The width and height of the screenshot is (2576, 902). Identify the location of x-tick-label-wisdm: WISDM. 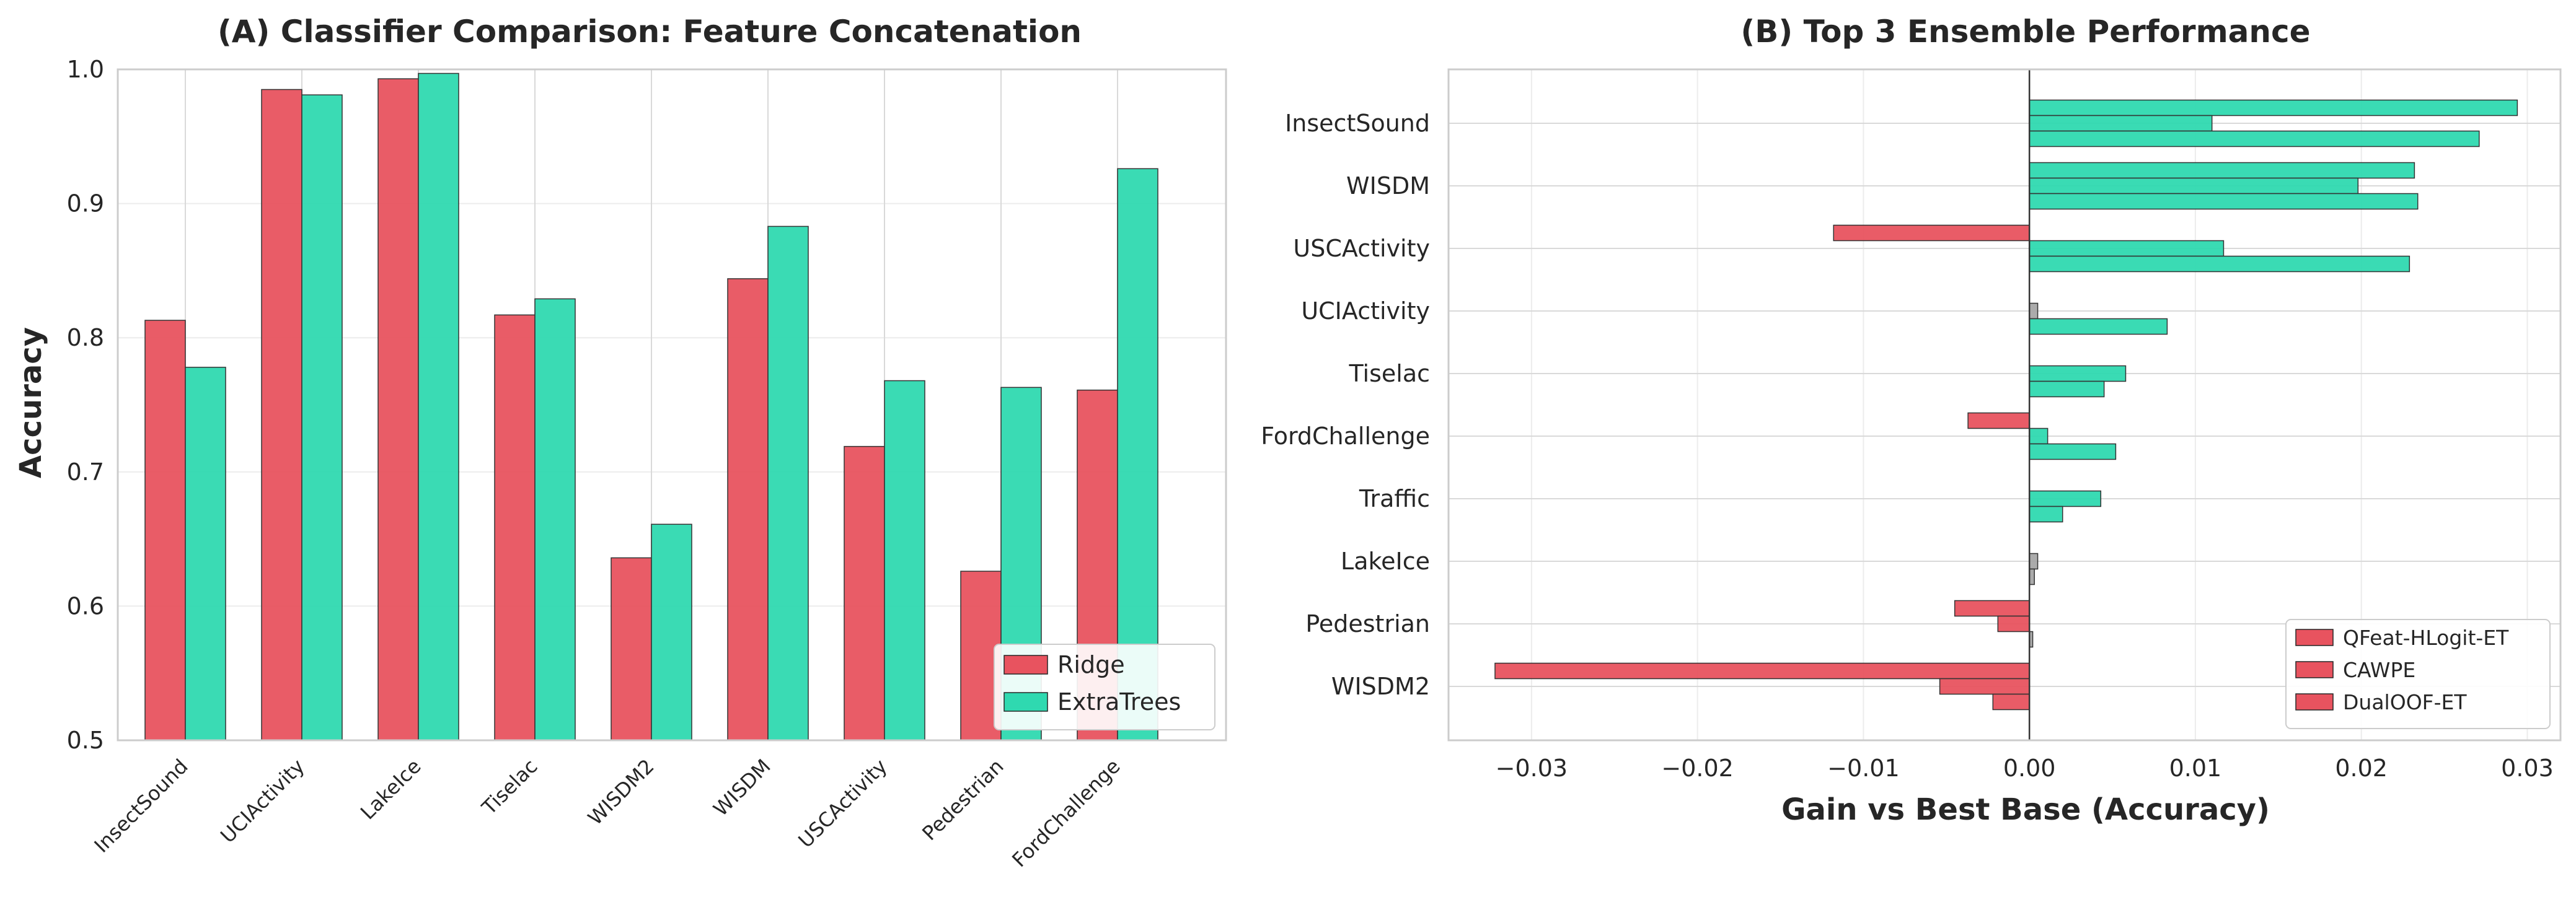
(741, 788).